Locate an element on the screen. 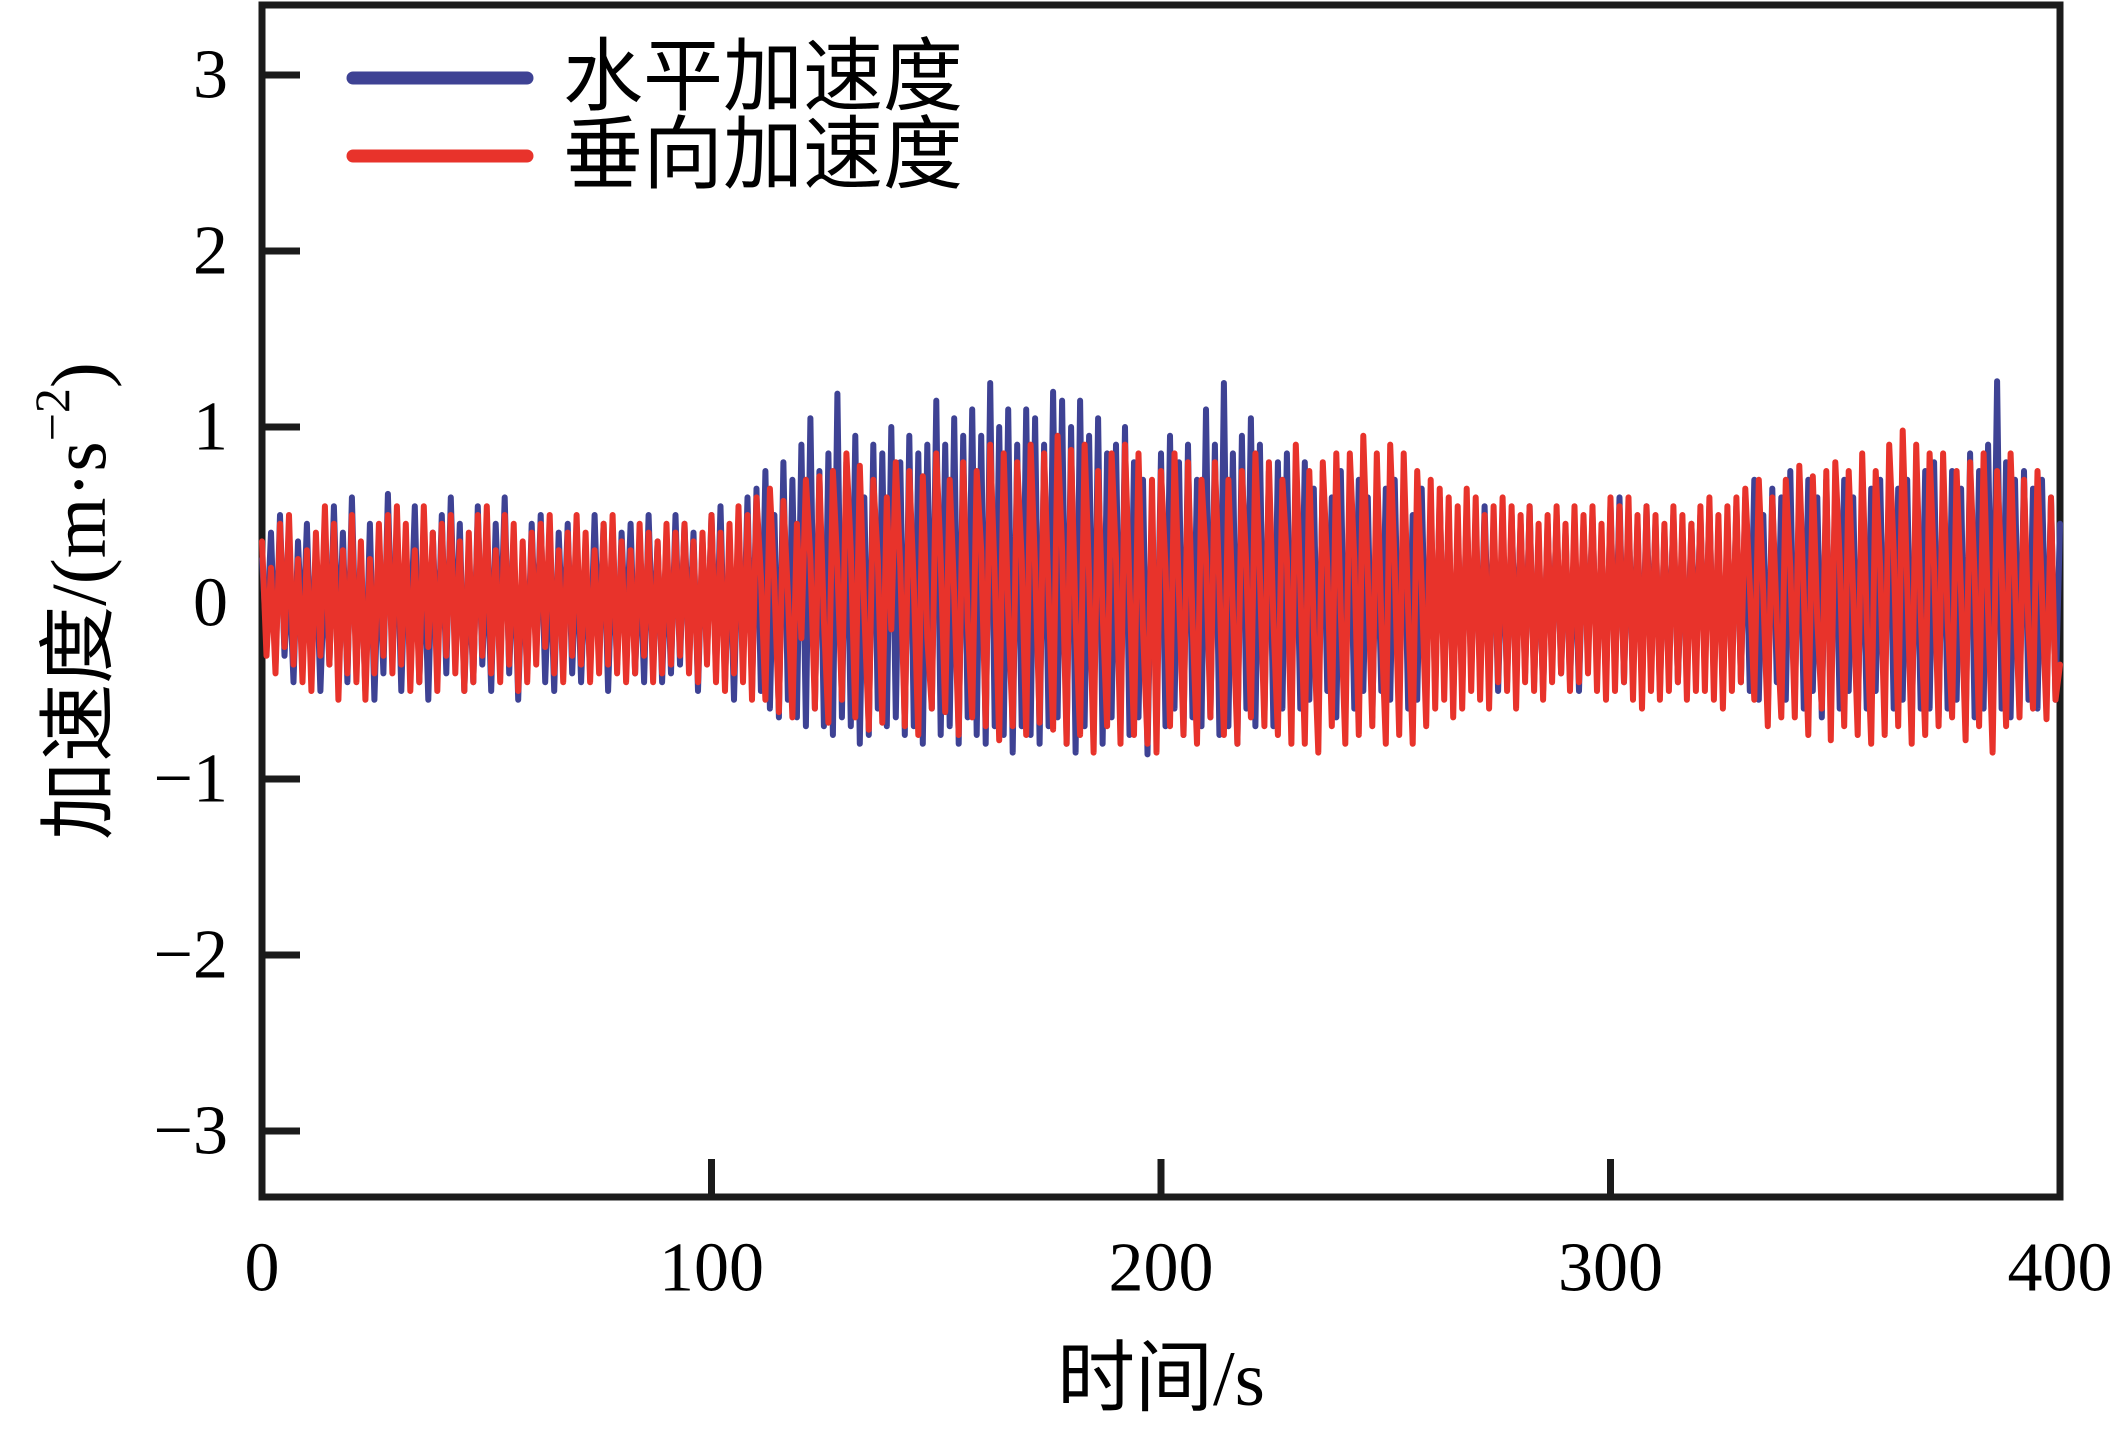  y-axis-label-prefix: 加速度/(m·s is located at coordinates (78, 640).